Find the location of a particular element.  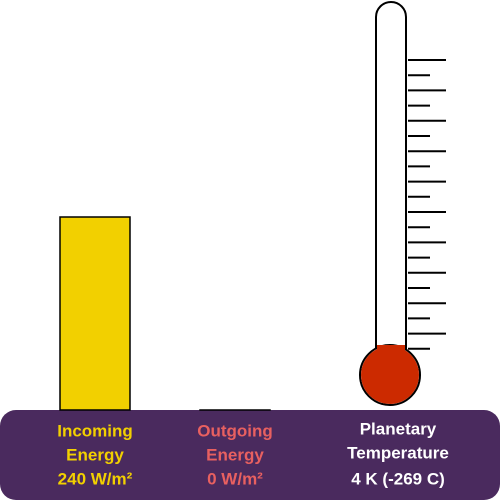

thermometer-value: 4 K (-269 C) is located at coordinates (398, 478).